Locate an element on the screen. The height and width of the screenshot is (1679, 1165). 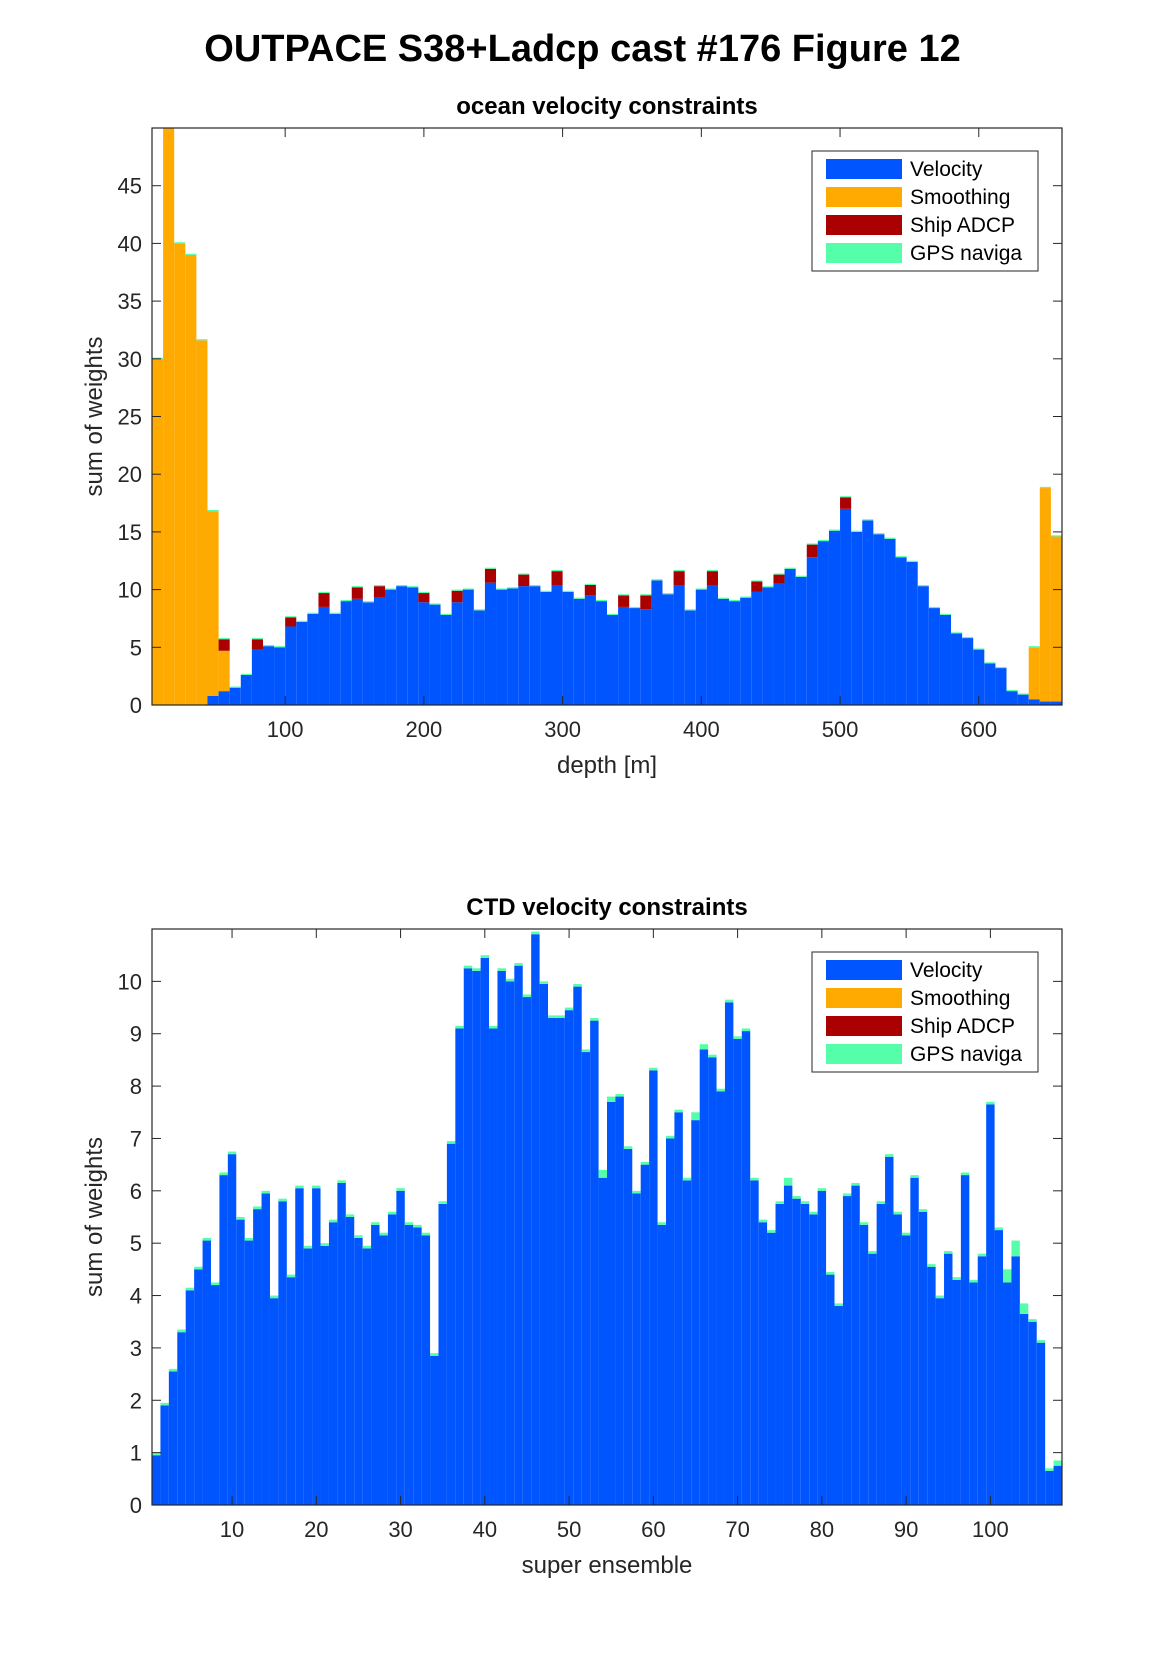
x-tick-label: 60 is located at coordinates (653, 1529).